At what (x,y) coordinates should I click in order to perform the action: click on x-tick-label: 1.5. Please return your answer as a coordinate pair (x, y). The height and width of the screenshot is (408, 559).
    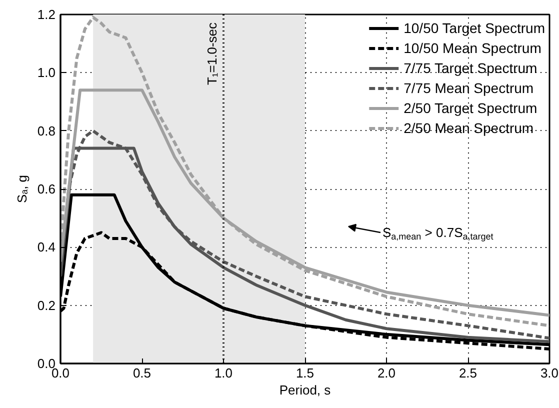
    Looking at the image, I should click on (305, 373).